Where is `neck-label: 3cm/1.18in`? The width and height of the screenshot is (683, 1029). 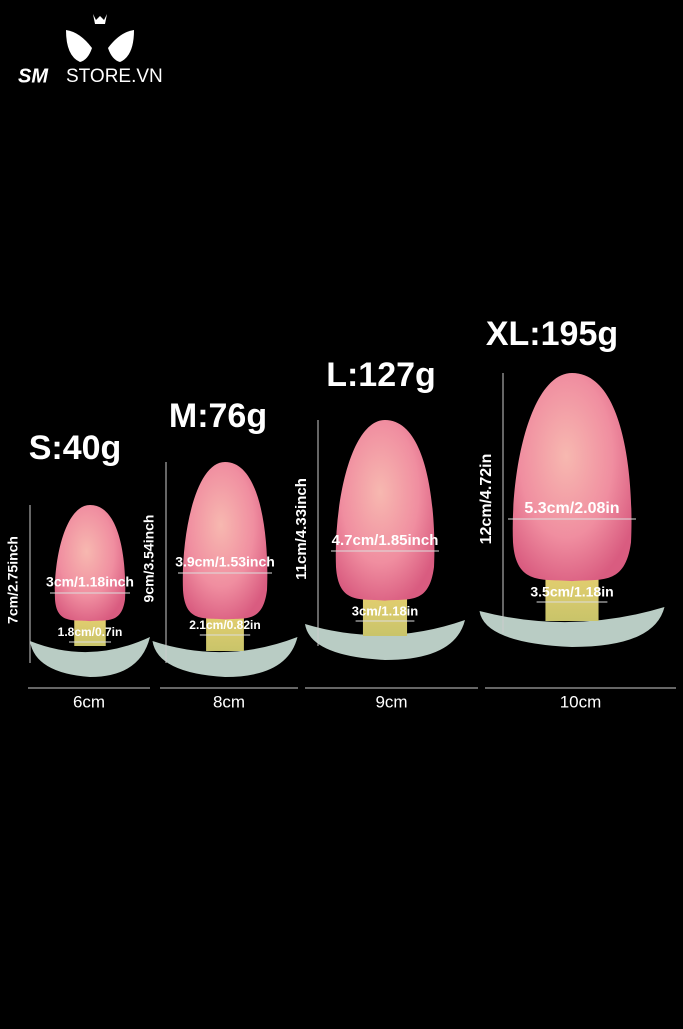 neck-label: 3cm/1.18in is located at coordinates (385, 610).